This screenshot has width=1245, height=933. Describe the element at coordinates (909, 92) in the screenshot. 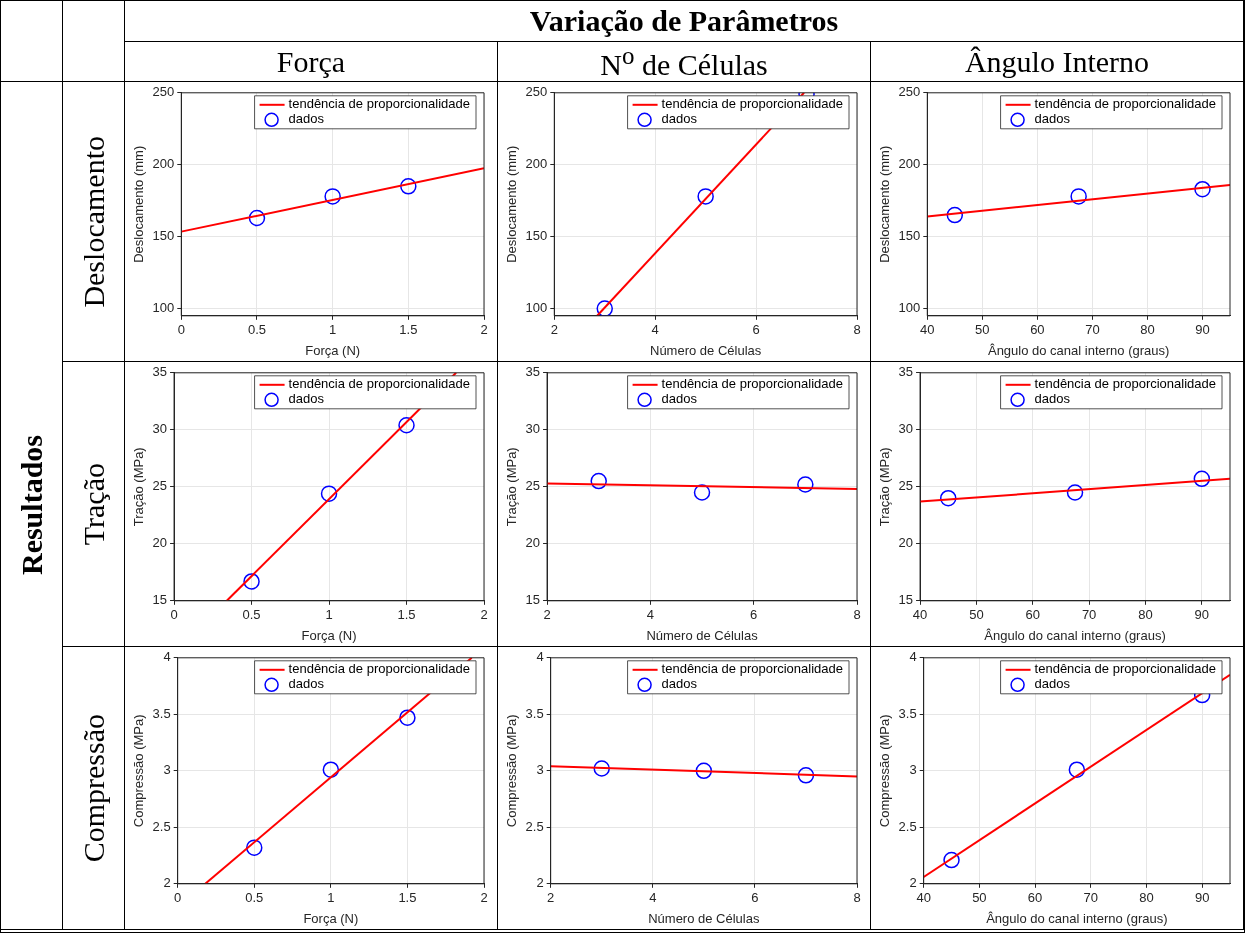

I see `y-tick-label: 250` at that location.